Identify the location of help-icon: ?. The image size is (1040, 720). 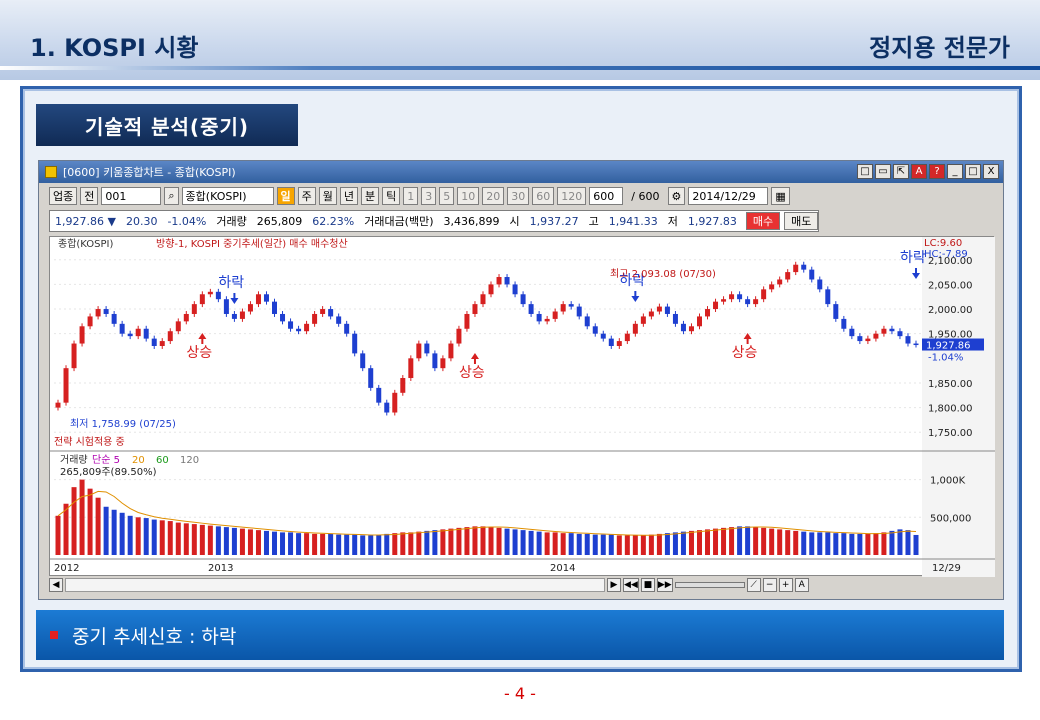
(937, 171).